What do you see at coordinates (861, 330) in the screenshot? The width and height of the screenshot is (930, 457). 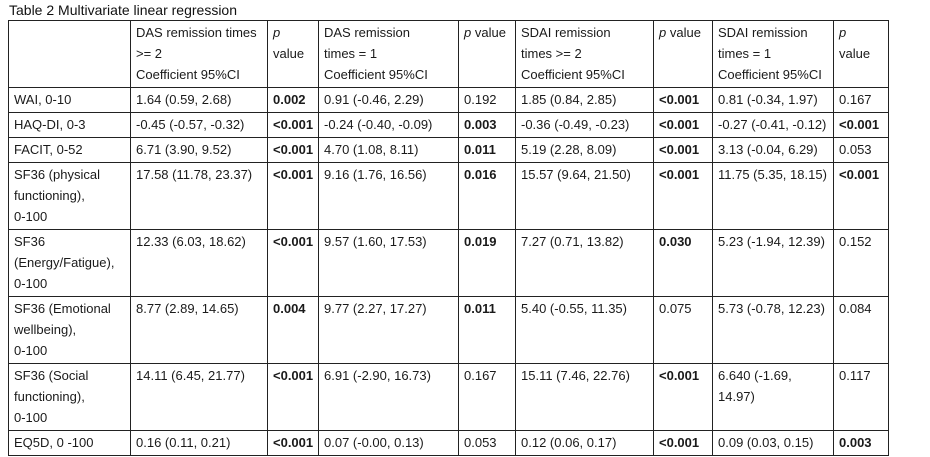 I see `p-value-cell: 0.084` at bounding box center [861, 330].